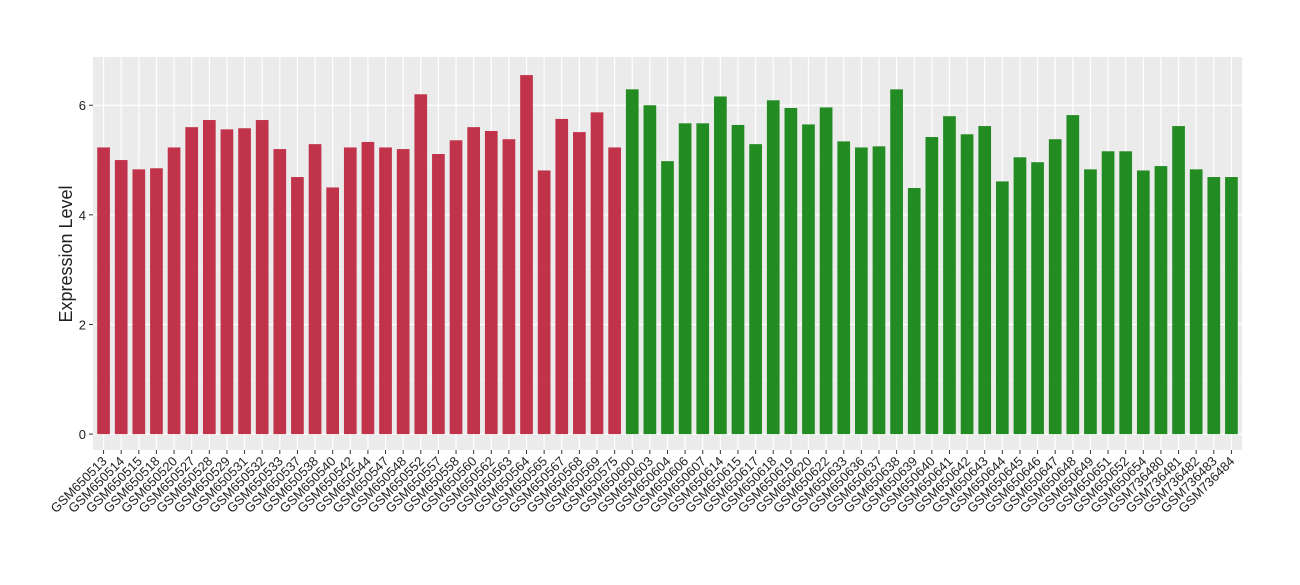 The height and width of the screenshot is (585, 1300). I want to click on y-tick-label: 6, so click(82, 105).